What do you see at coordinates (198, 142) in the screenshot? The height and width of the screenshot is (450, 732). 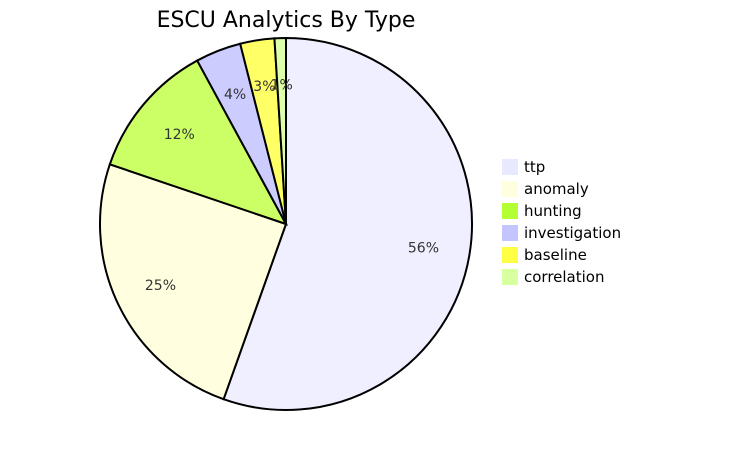 I see `pie-slice-hunting` at bounding box center [198, 142].